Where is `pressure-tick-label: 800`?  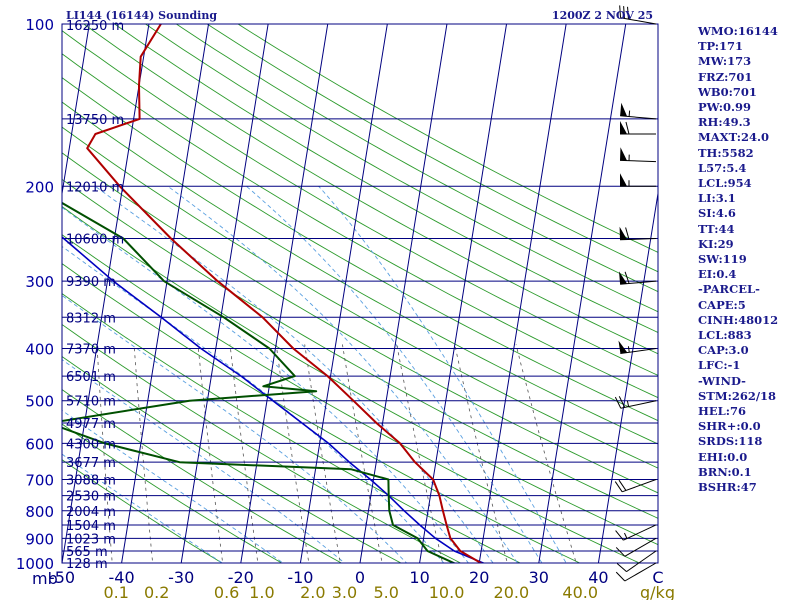 pressure-tick-label: 800 is located at coordinates (39, 512).